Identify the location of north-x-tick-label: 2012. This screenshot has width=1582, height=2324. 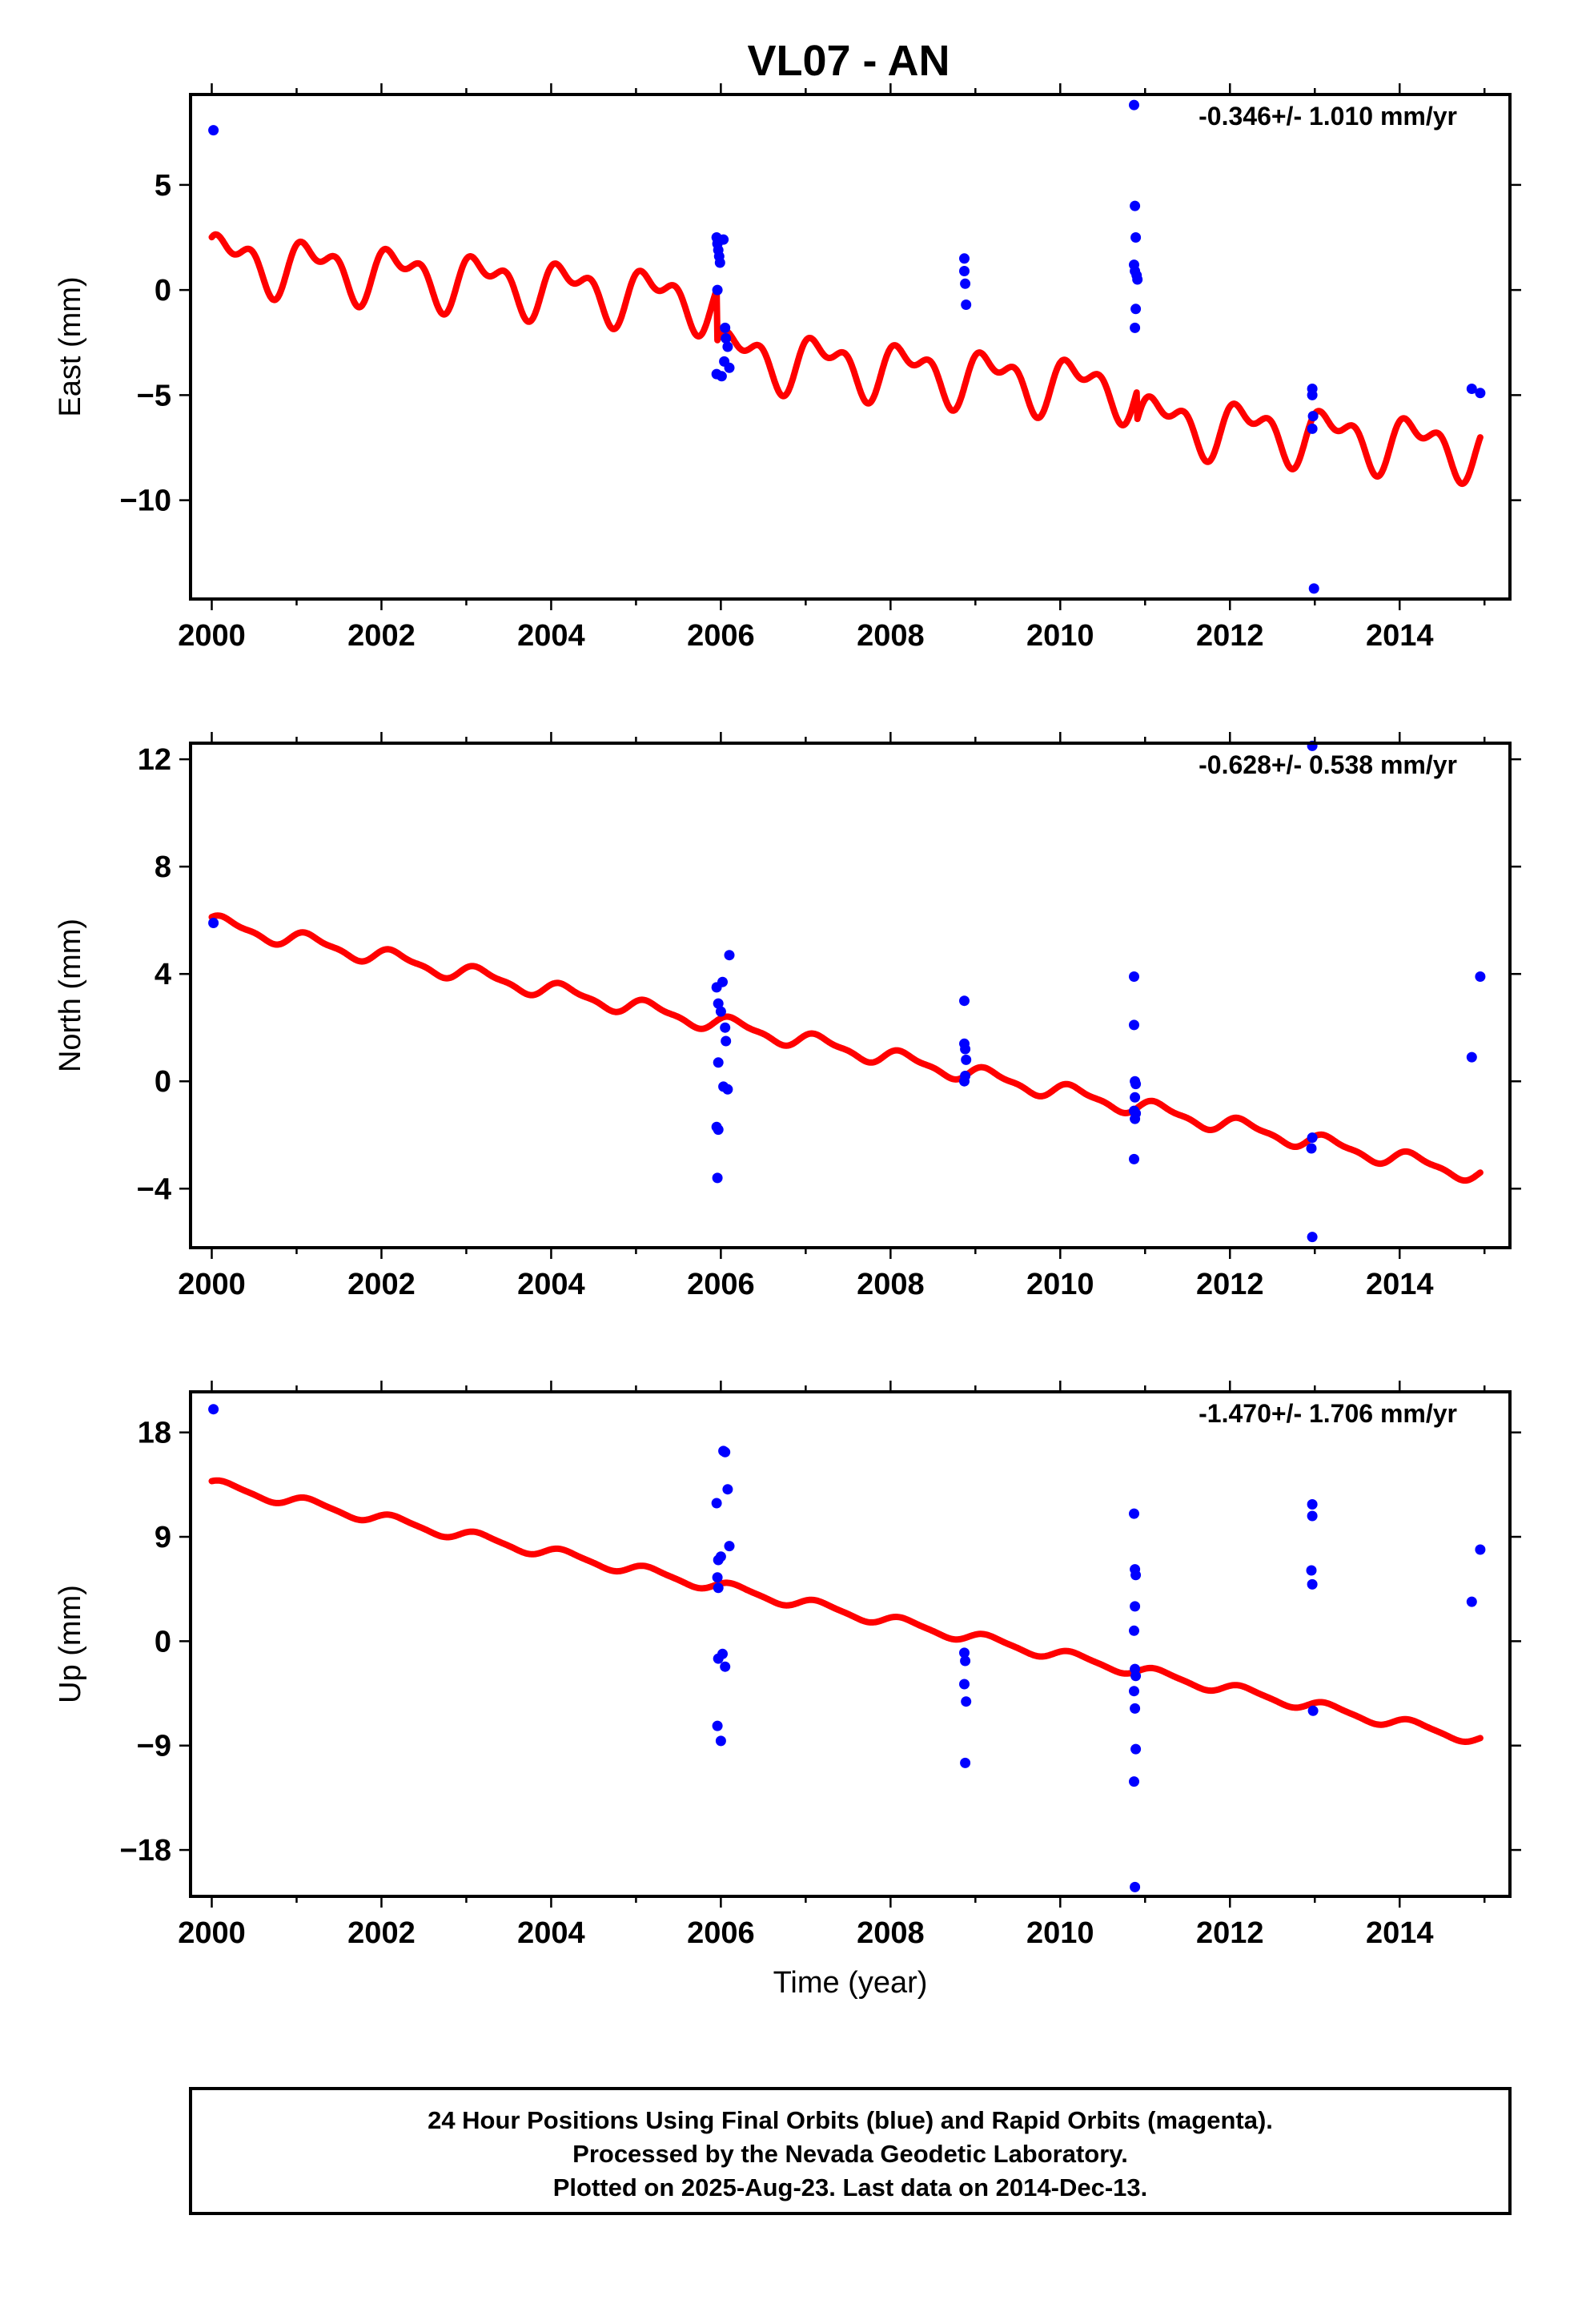
(1230, 1284).